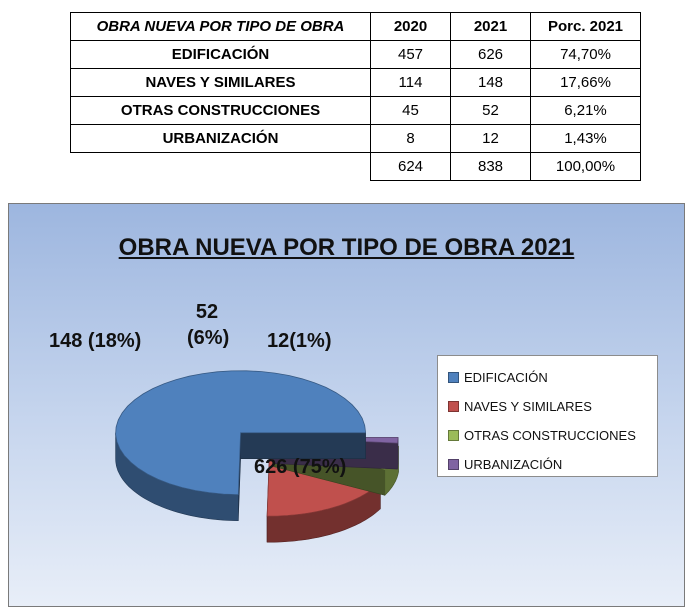 The width and height of the screenshot is (693, 613). I want to click on legend-label: OTRAS CONSTRUCCIONES, so click(550, 435).